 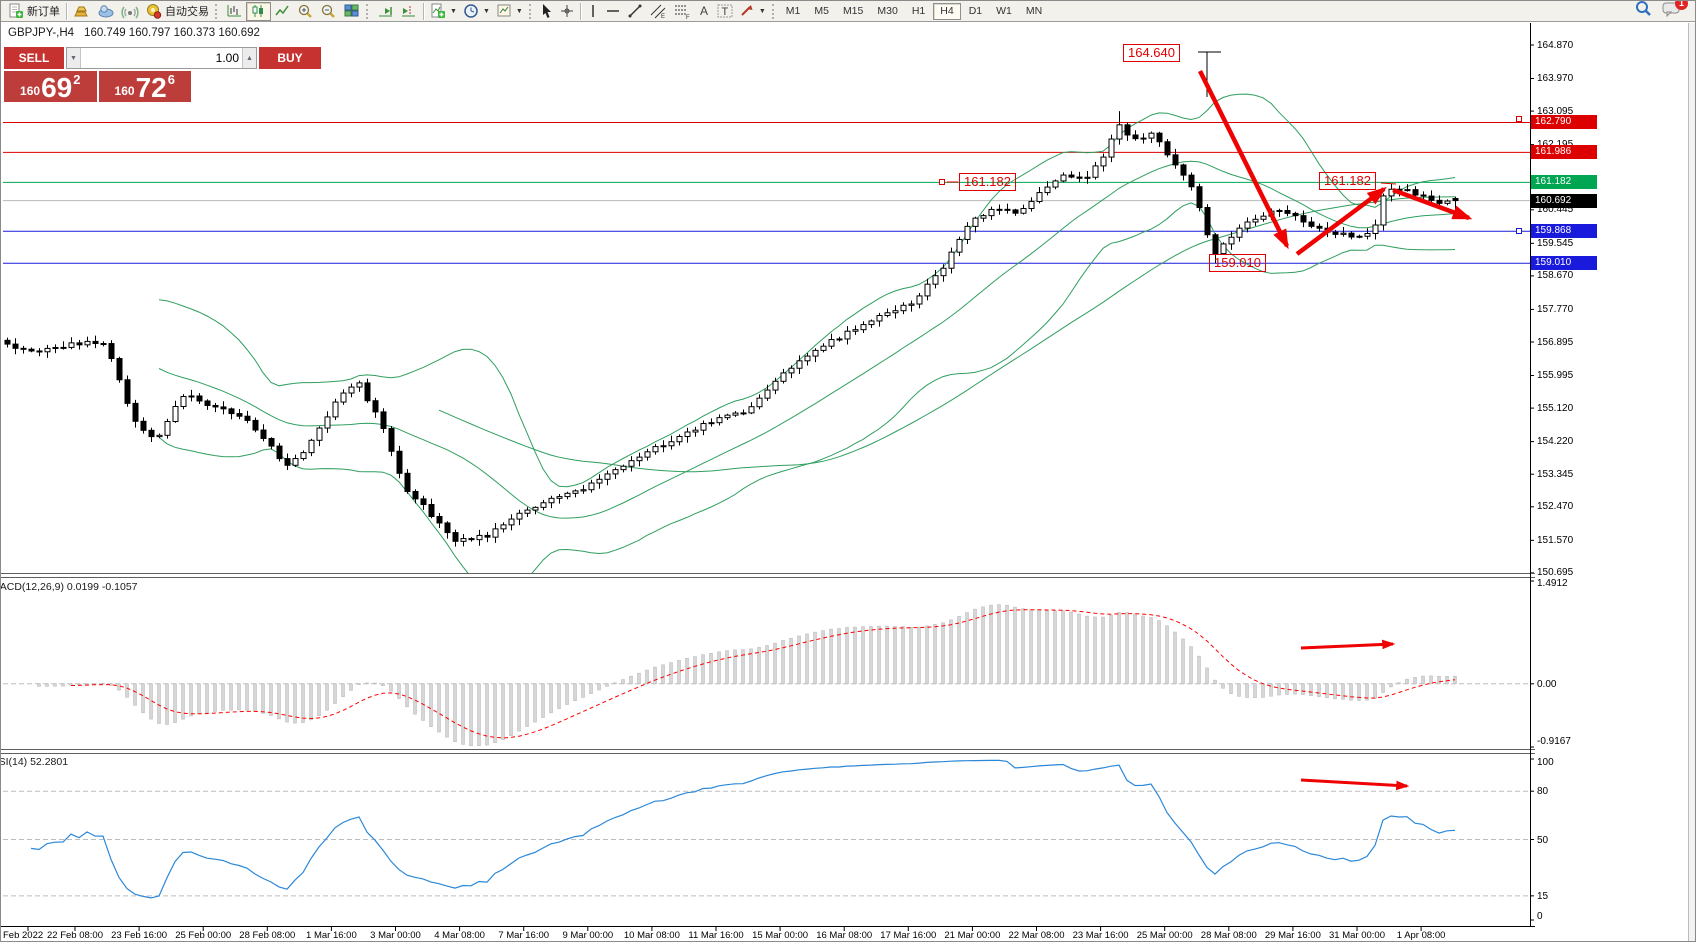 I want to click on text-button: A, so click(x=704, y=11).